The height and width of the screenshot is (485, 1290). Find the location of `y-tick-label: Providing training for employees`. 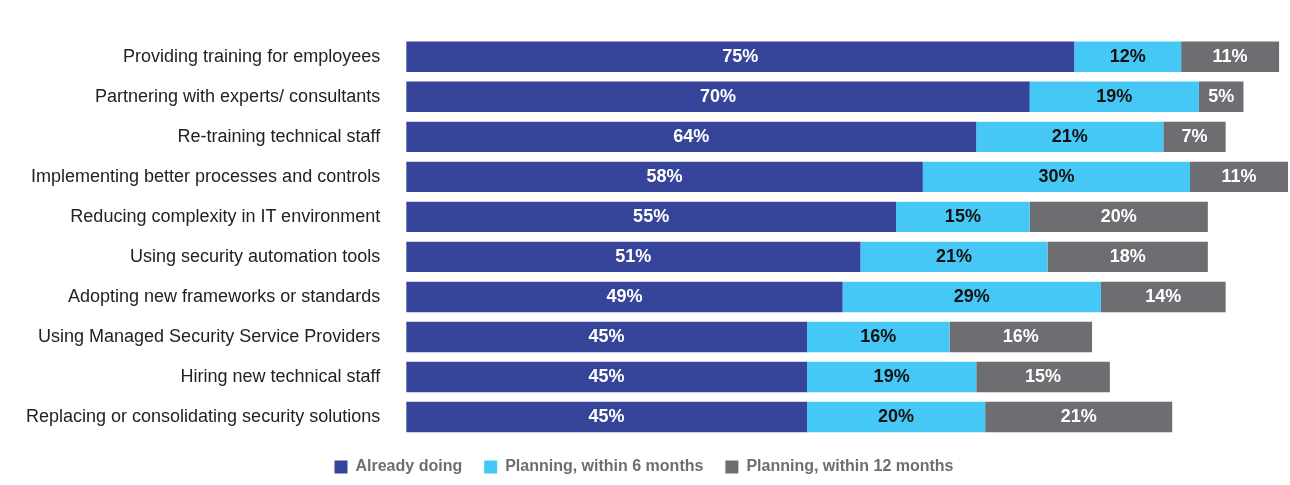

y-tick-label: Providing training for employees is located at coordinates (252, 55).